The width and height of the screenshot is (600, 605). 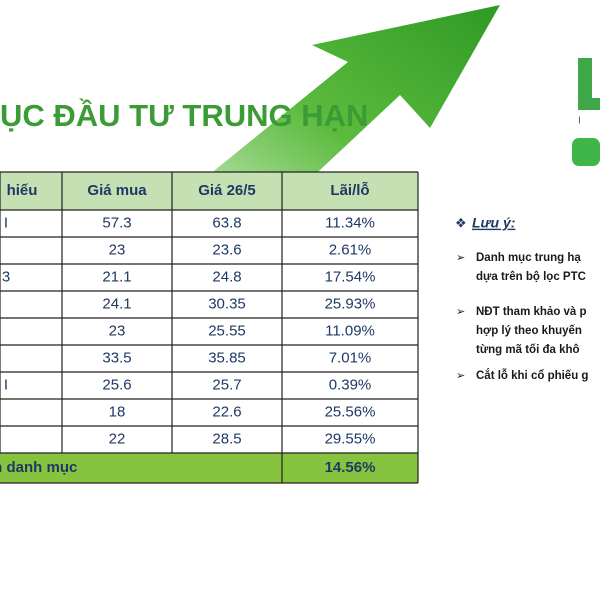 What do you see at coordinates (529, 331) in the screenshot?
I see `note-line: hợp lý theo khuyến` at bounding box center [529, 331].